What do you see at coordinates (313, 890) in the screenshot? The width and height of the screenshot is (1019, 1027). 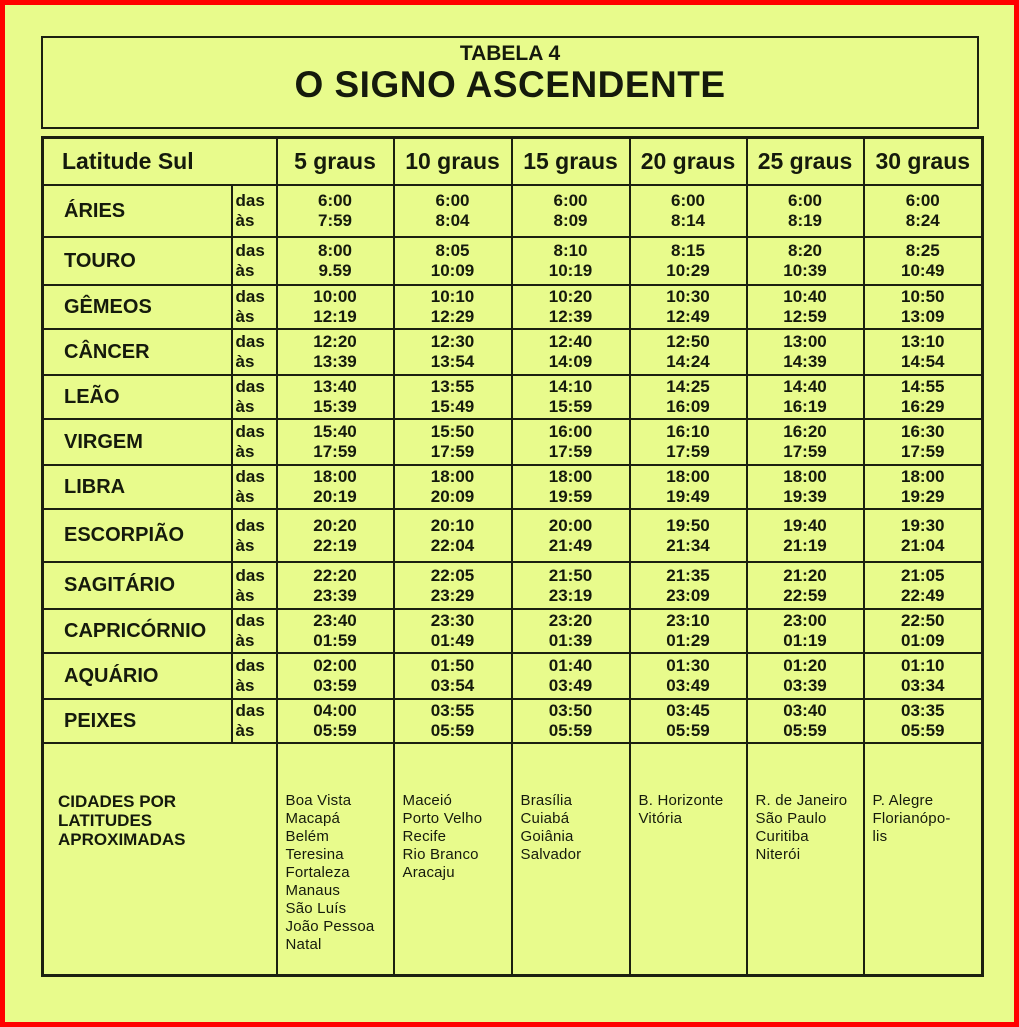 I see `city-name: Manaus` at bounding box center [313, 890].